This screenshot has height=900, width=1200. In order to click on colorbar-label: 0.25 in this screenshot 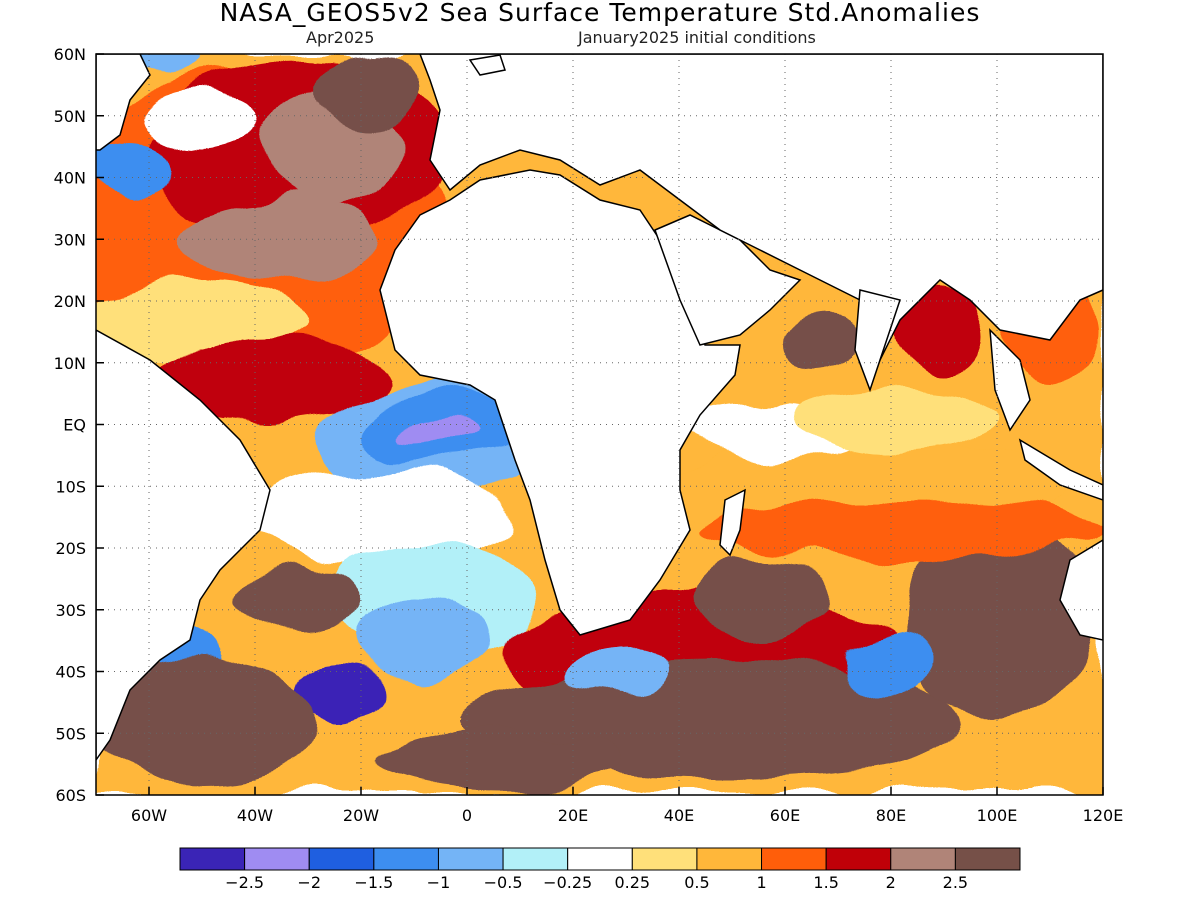, I will do `click(632, 882)`.